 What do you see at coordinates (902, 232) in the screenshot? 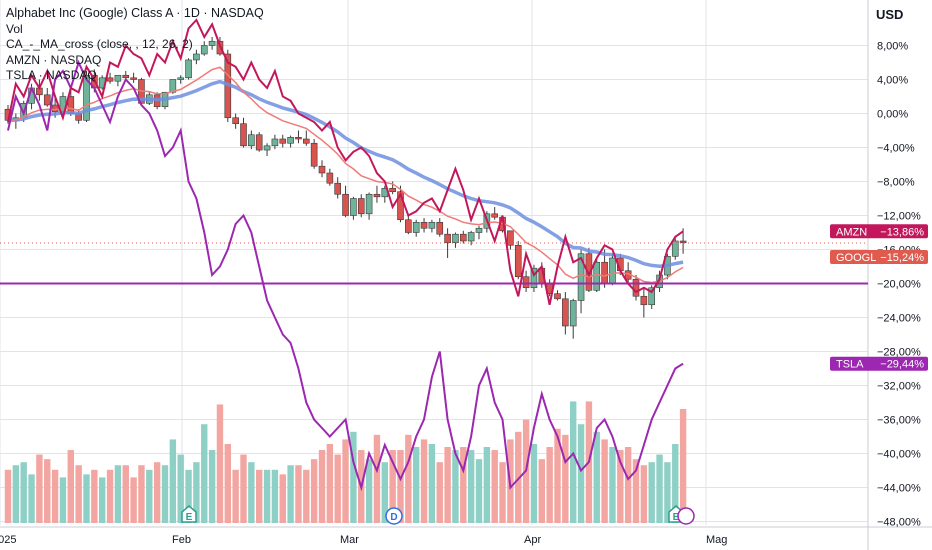
I see `price-badge-value: −13,86%` at bounding box center [902, 232].